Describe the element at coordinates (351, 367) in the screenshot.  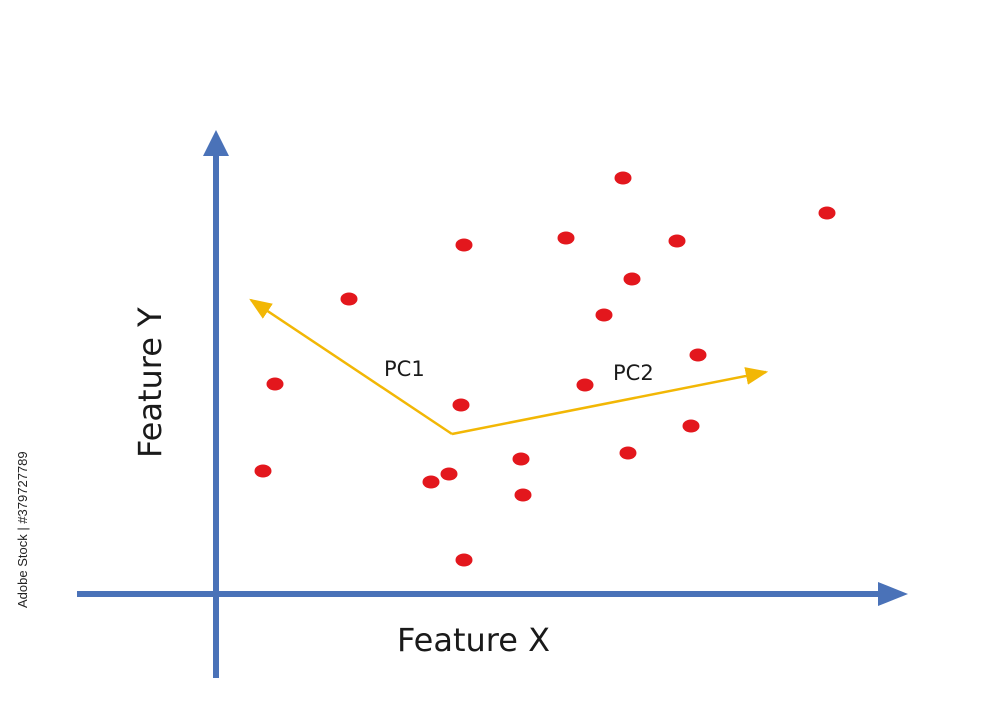
I see `pc1-vector` at that location.